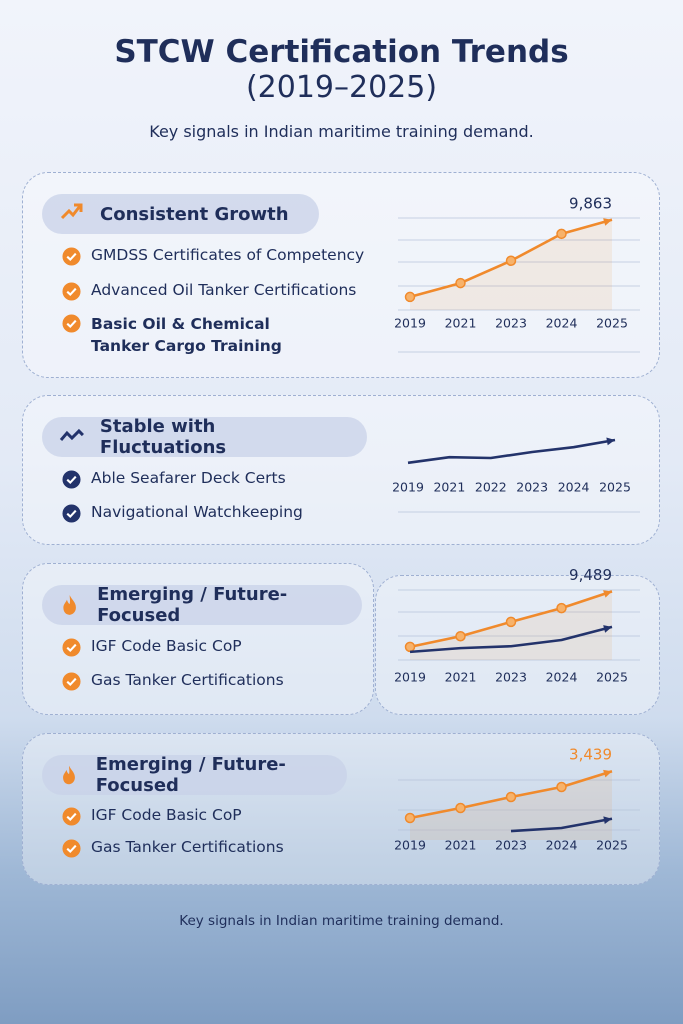 This screenshot has height=1024, width=683. I want to click on list-item: GMDSS Certificates of Competency, so click(213, 256).